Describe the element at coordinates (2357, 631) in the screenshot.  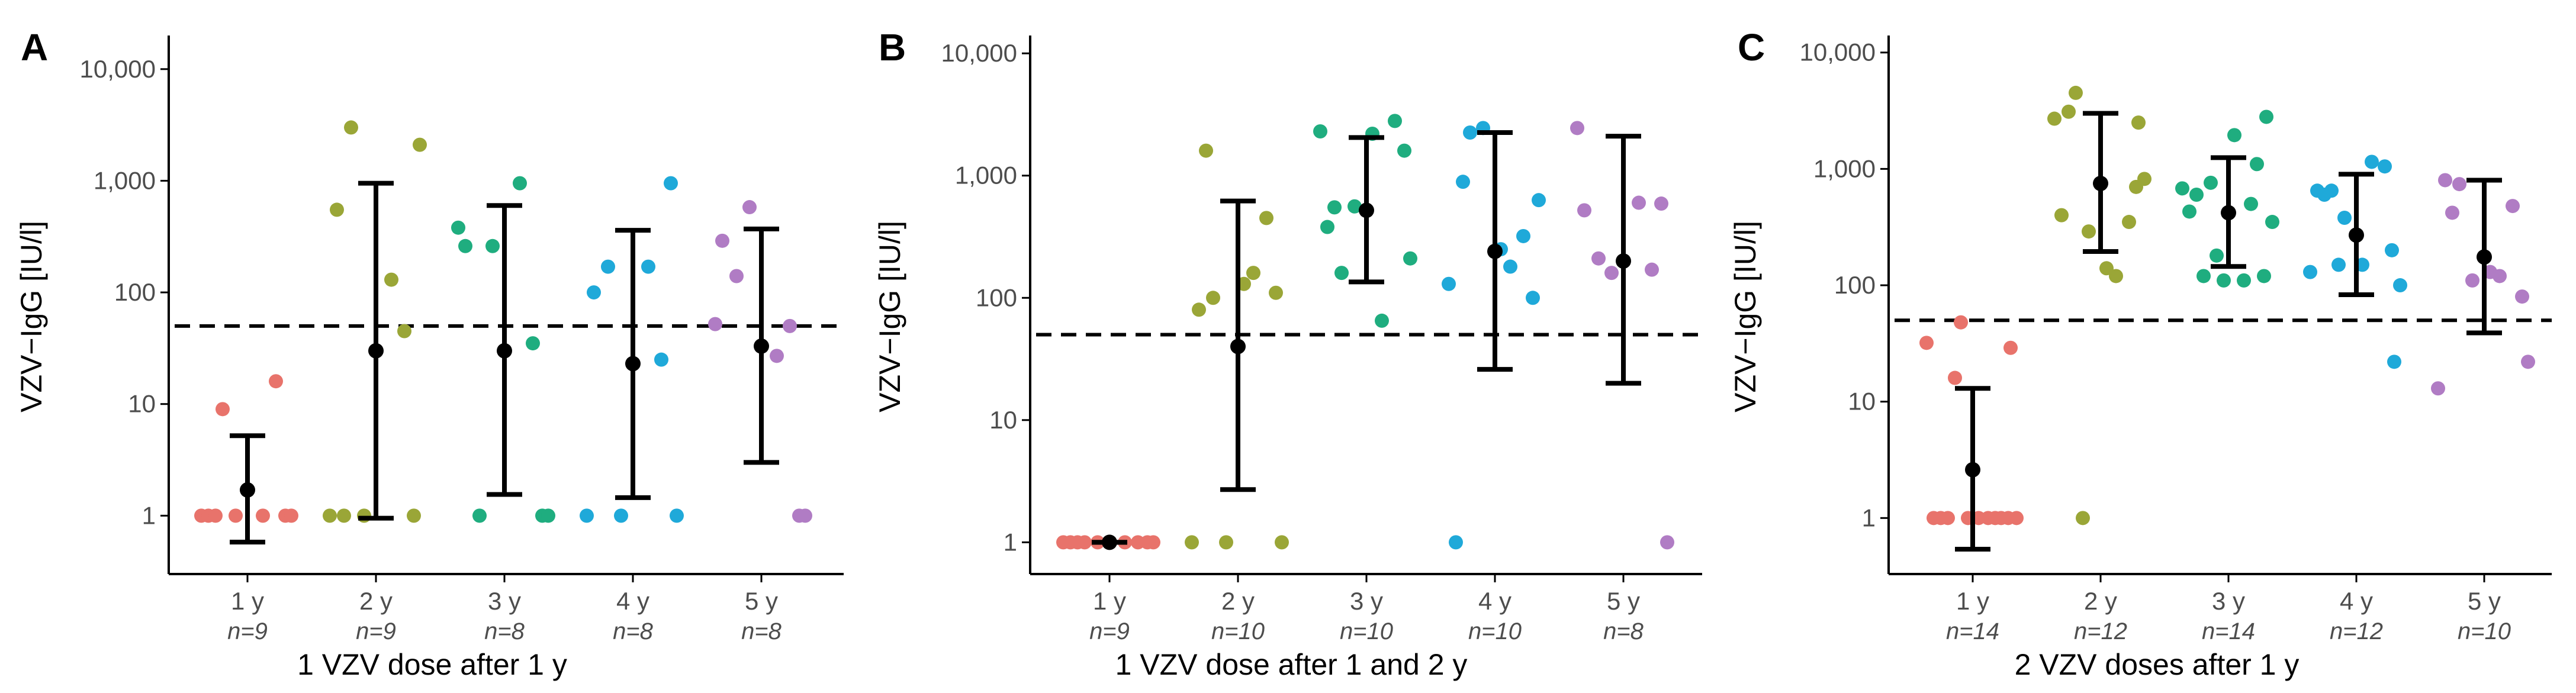
I see `n-label: n=12` at that location.